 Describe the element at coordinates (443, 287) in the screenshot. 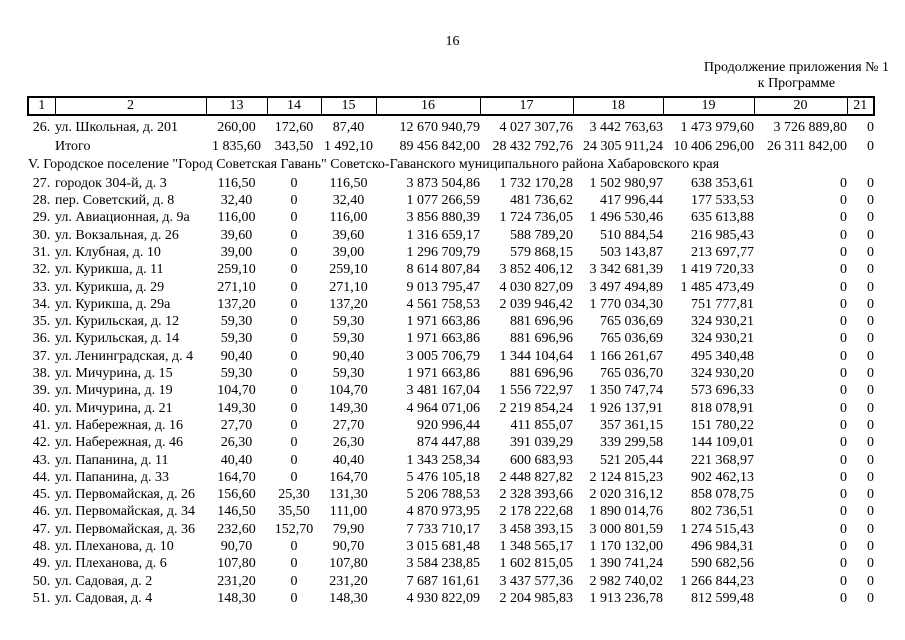

I see `cell-col-16: 9 013 795,47` at that location.